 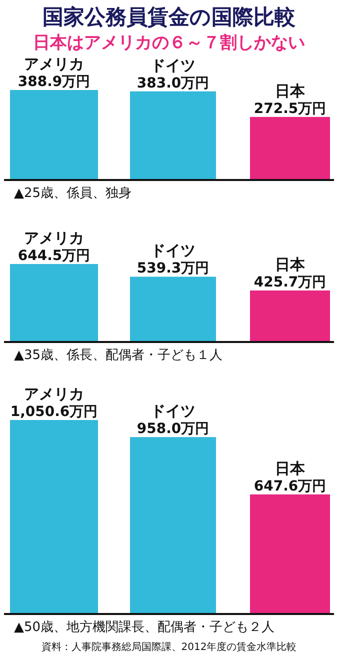 I want to click on annotation: 資料：人事院事務総局国際課、2012年度の賃金水準比較, so click(x=169, y=647).